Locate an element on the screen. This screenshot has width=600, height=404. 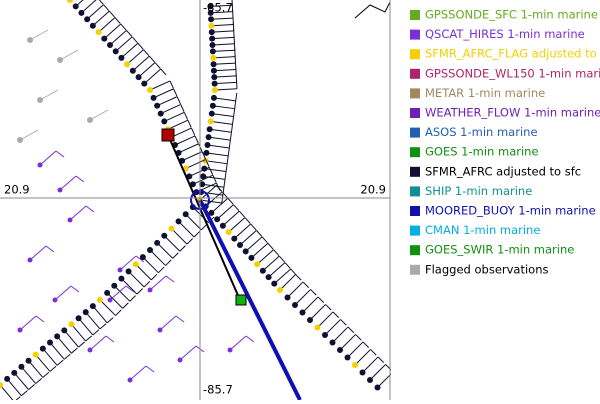
legend-label: MOORED_BUOY 1-min marine is located at coordinates (510, 211).